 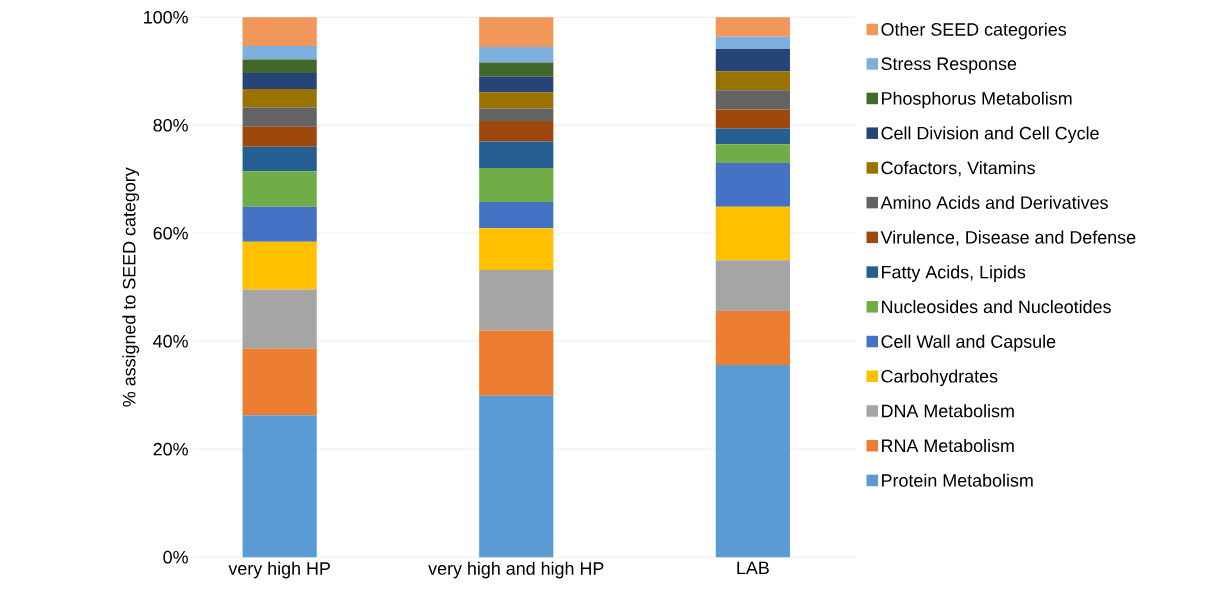 I want to click on y-tick-label: 0%, so click(x=175, y=557).